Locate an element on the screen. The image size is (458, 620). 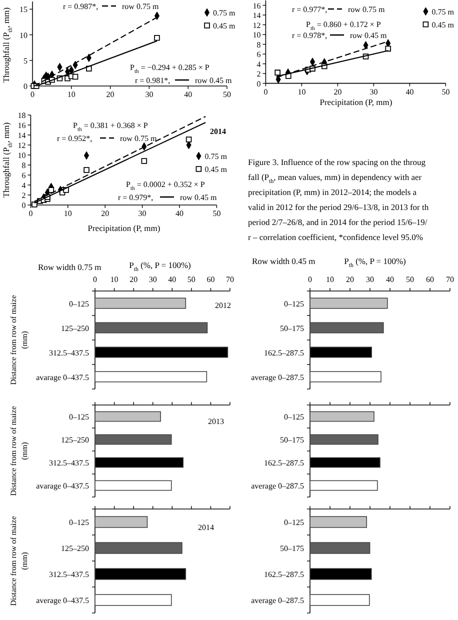
caption: Figure 3. Influence of the row spacing on the throug is located at coordinates (337, 162).